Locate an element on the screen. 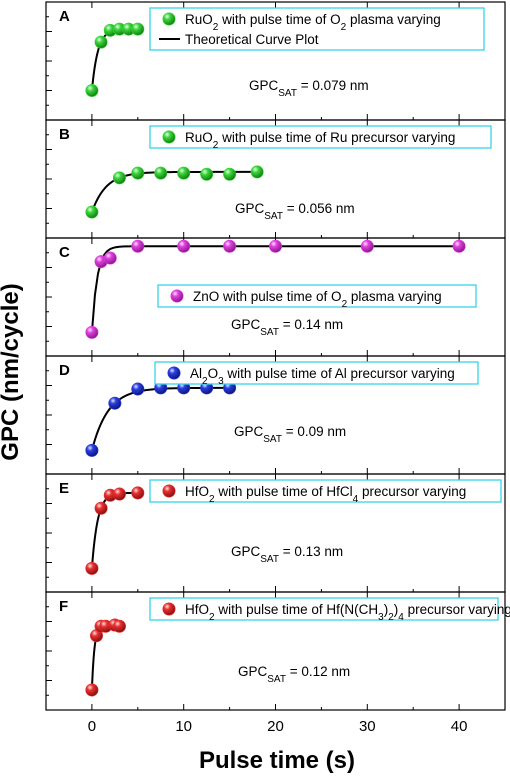 This screenshot has height=779, width=510. gpc-sat-label: GPCSAT = 0.09 nm is located at coordinates (290, 434).